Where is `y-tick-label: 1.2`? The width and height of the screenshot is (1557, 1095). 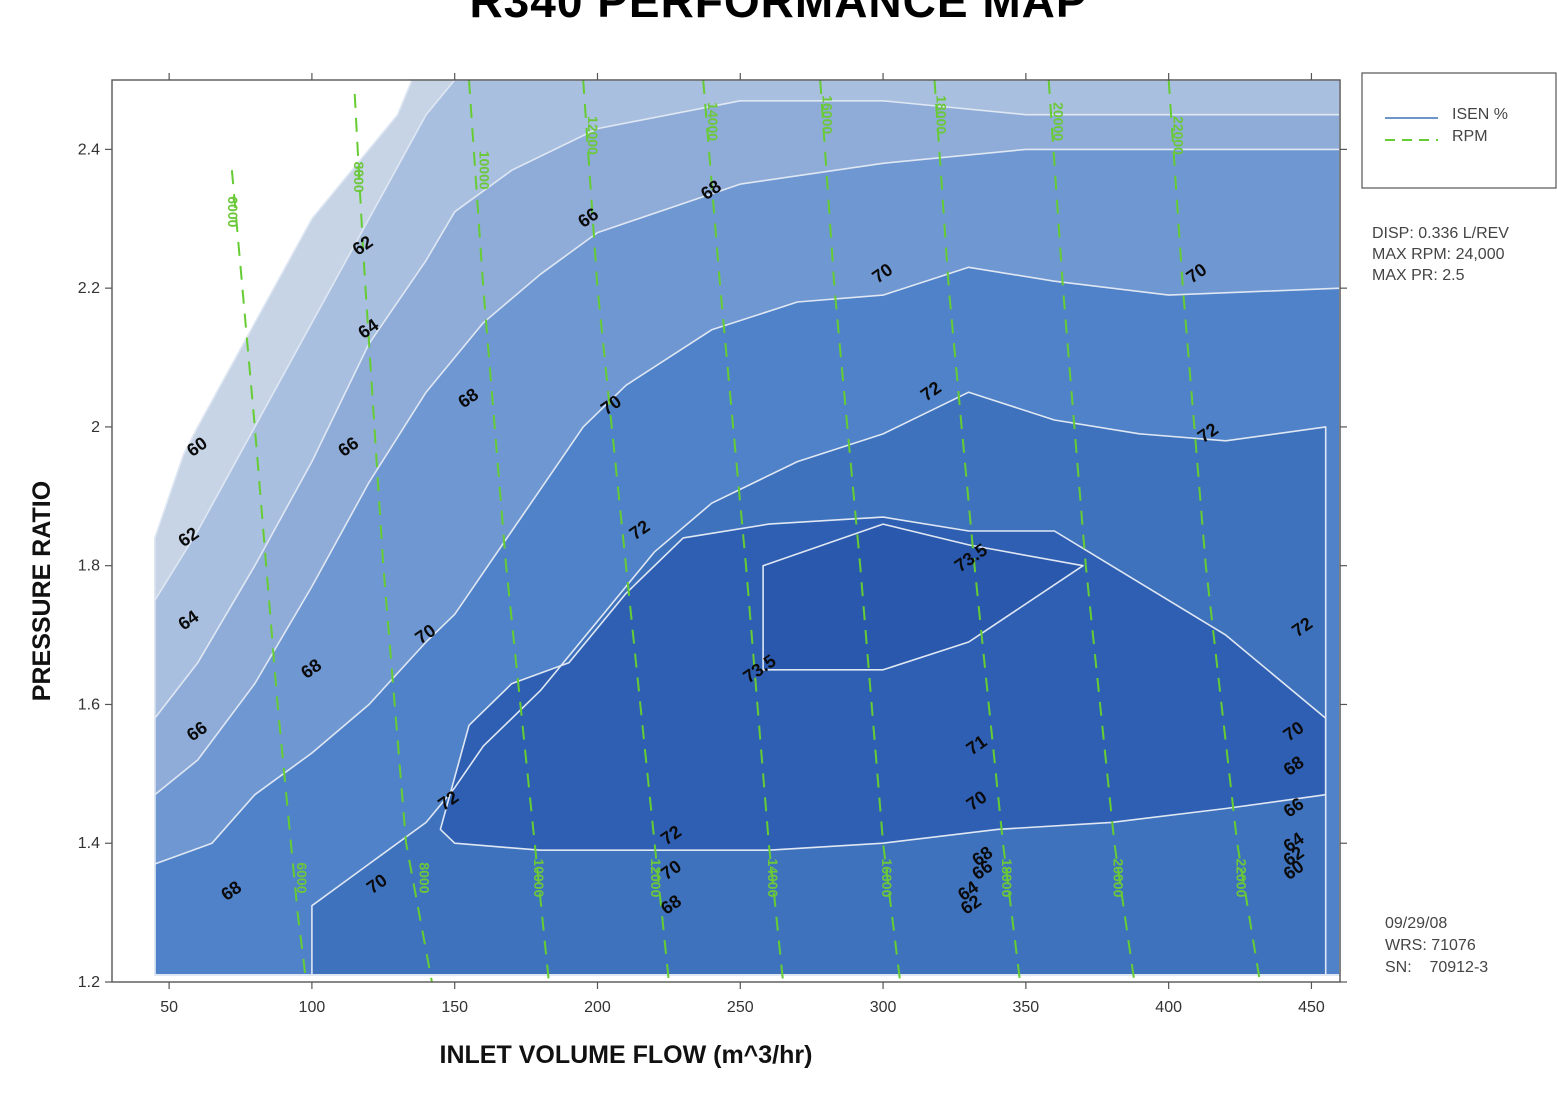 y-tick-label: 1.2 is located at coordinates (89, 982).